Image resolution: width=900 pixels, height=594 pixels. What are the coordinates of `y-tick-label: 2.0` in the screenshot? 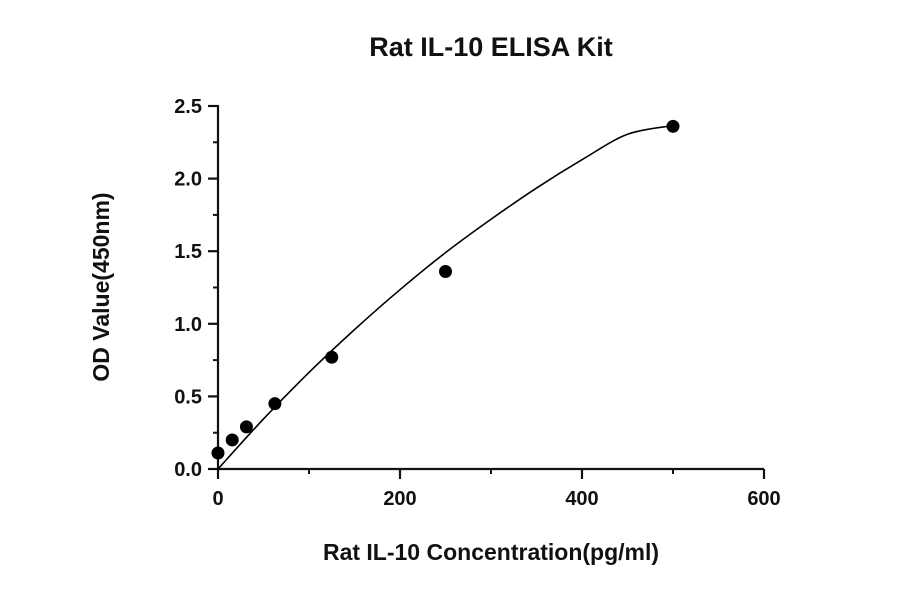 It's located at (188, 180).